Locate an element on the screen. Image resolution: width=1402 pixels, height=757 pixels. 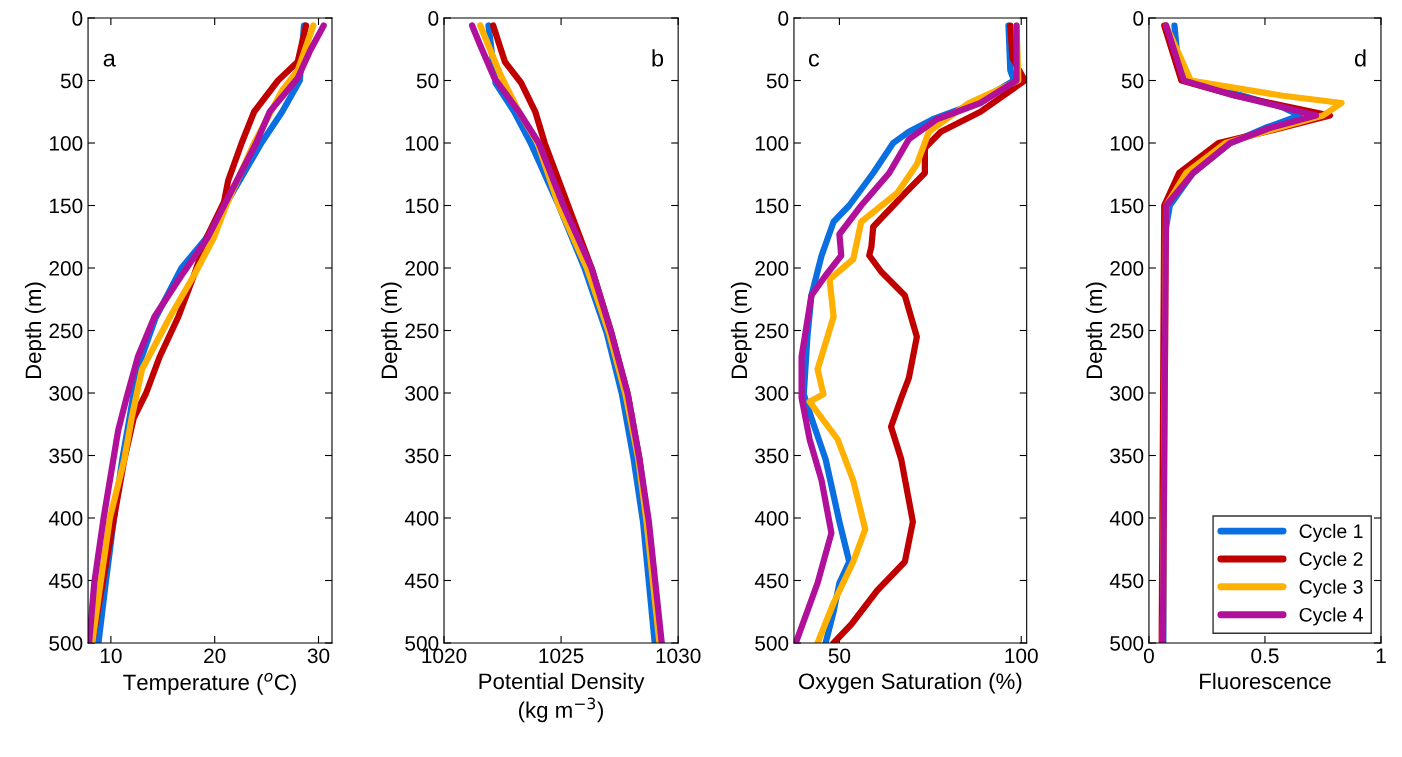
x-axis-title: Oxygen Saturation (%) is located at coordinates (910, 683).